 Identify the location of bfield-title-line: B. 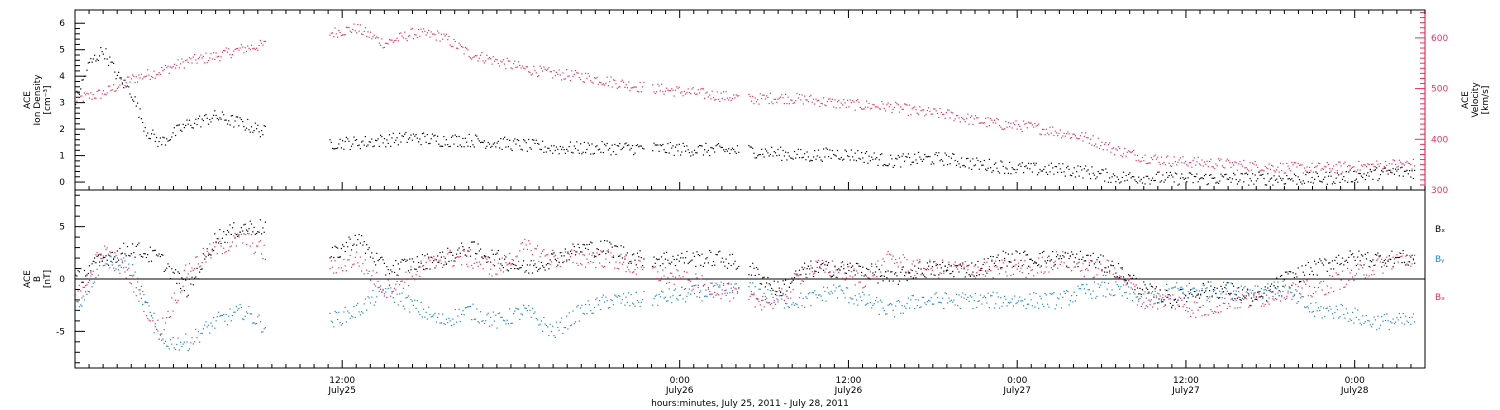
(38, 279).